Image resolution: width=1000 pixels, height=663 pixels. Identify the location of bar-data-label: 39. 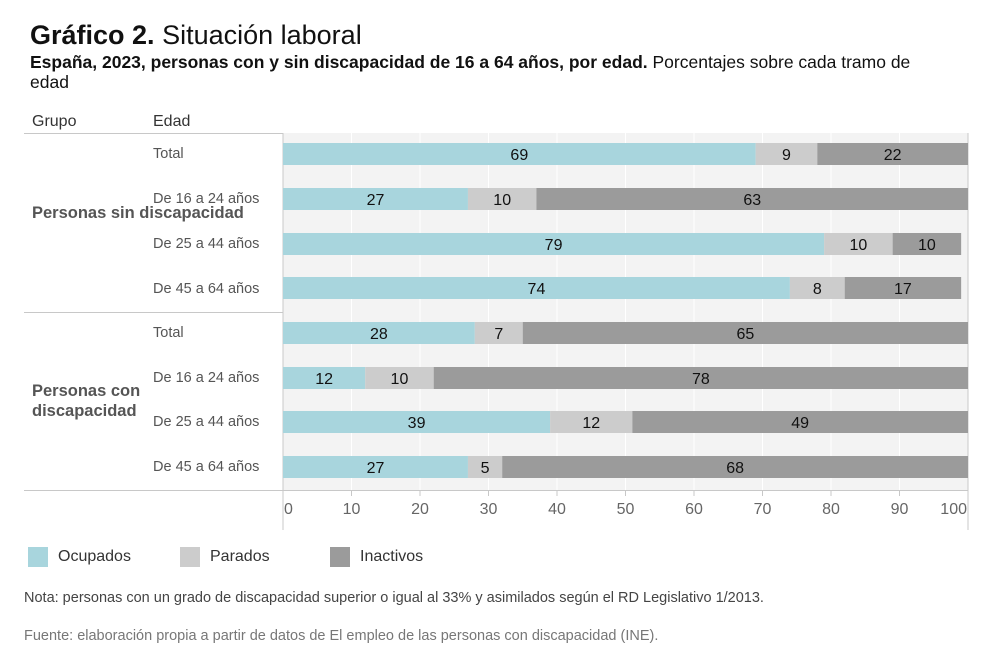
(417, 423).